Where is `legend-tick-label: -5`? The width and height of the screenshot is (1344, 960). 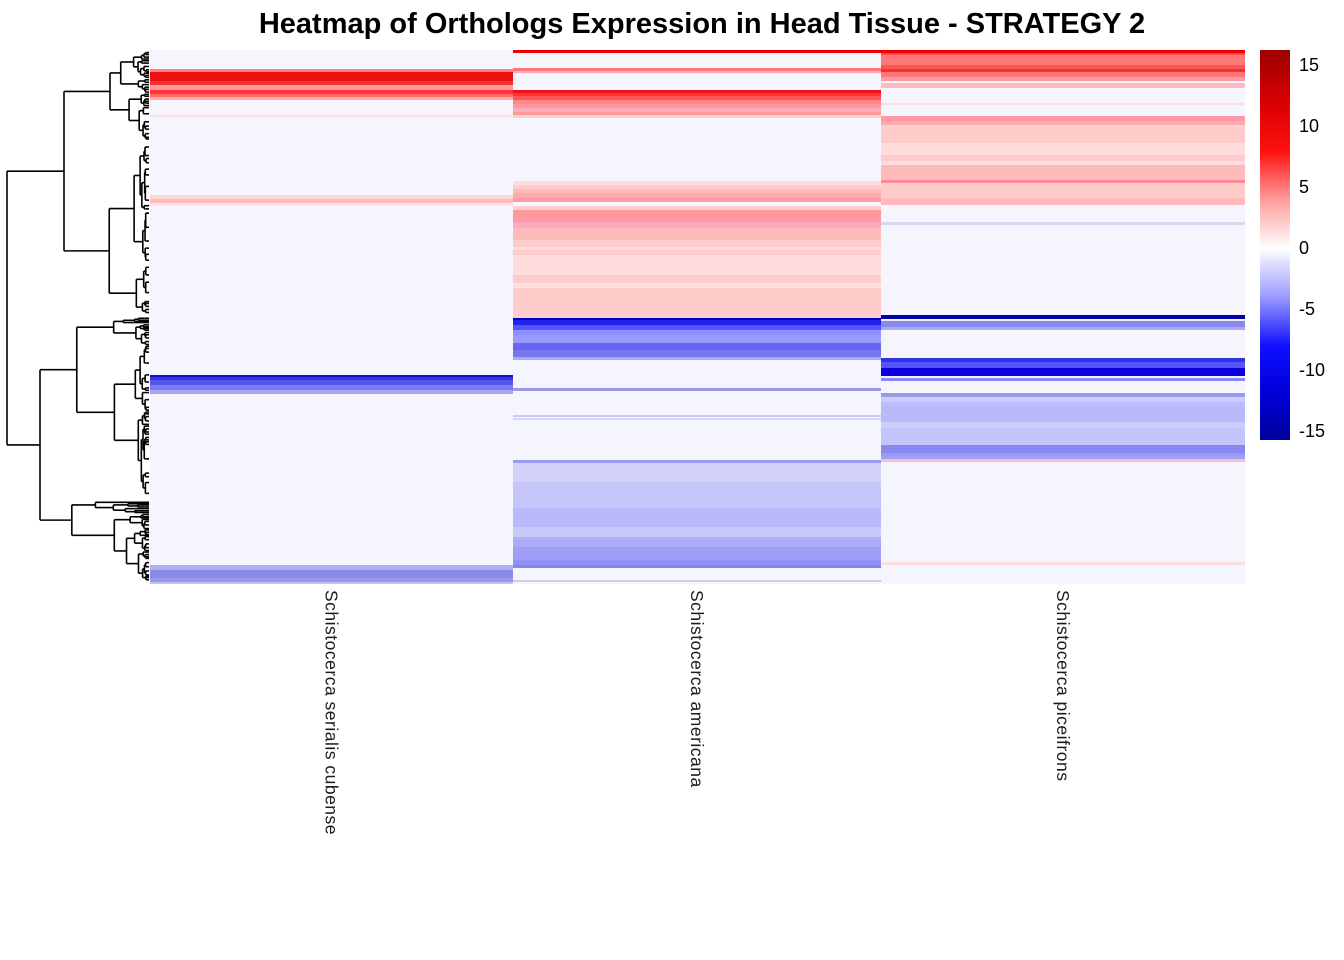 legend-tick-label: -5 is located at coordinates (1307, 309).